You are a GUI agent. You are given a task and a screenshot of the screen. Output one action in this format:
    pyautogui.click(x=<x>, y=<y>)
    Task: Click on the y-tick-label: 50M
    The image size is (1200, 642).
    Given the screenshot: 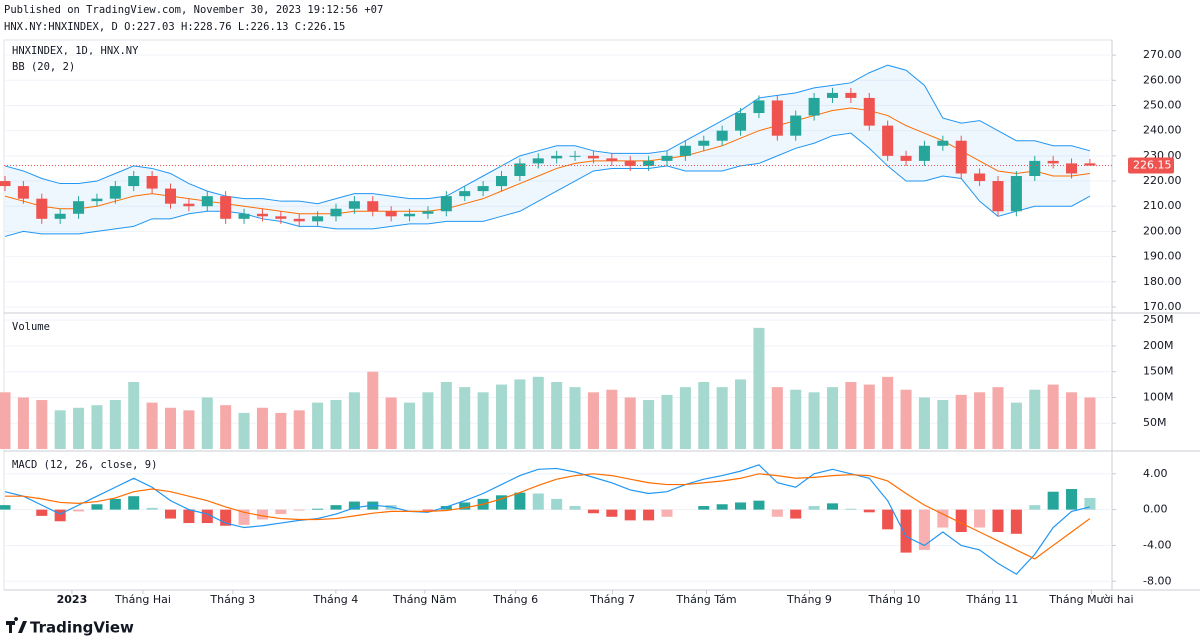 What is the action you would take?
    pyautogui.click(x=1155, y=422)
    